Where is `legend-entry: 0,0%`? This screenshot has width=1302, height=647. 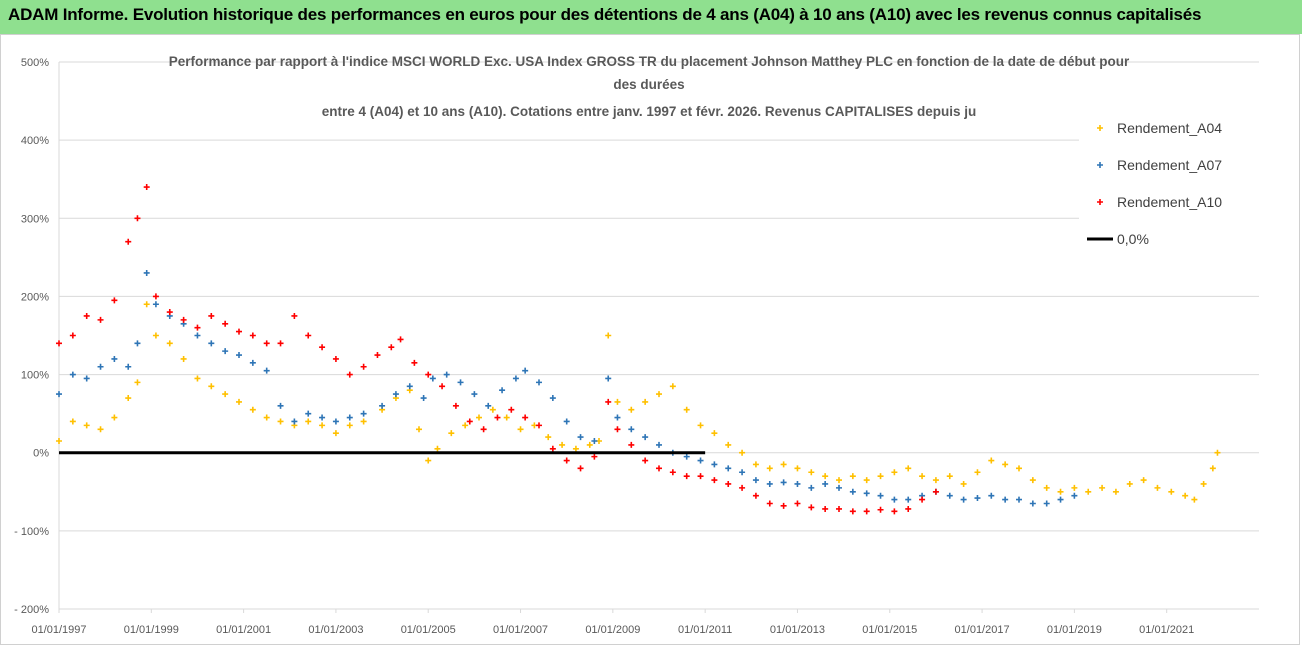 legend-entry: 0,0% is located at coordinates (1133, 239).